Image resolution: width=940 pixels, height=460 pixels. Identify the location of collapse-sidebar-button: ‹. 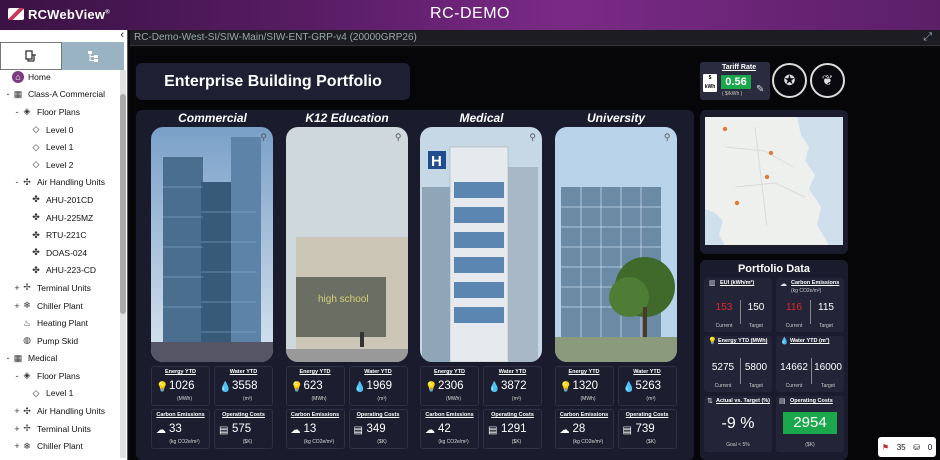
(122, 35).